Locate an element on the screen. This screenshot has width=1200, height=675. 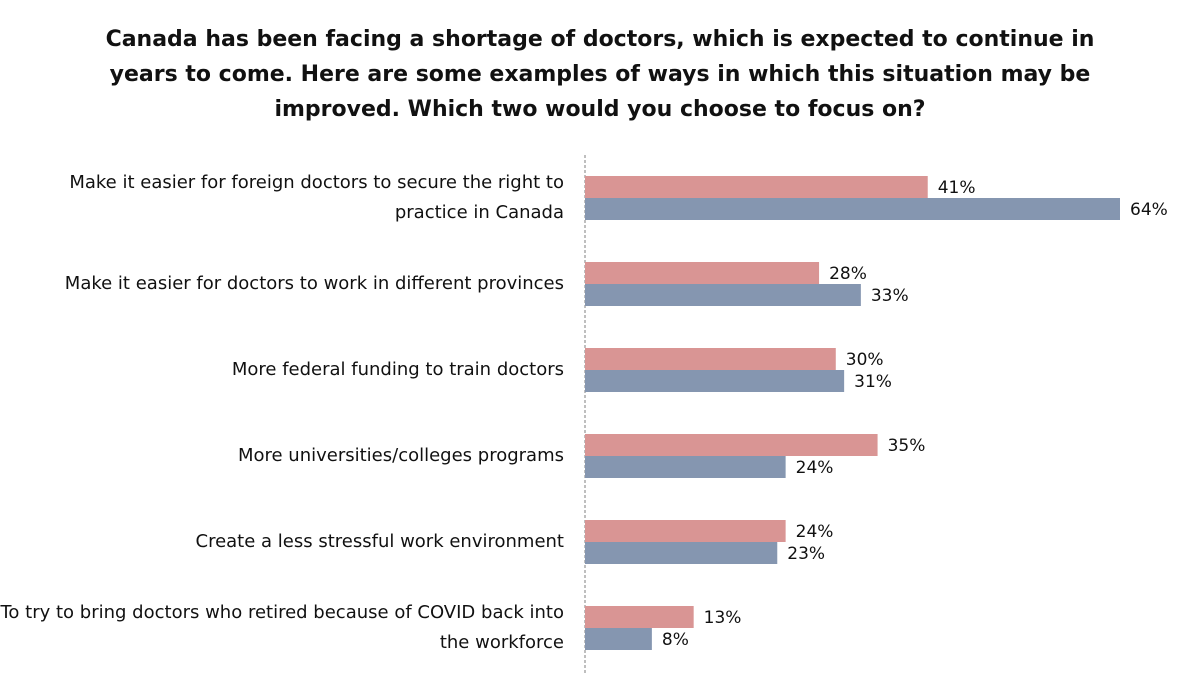
category-label-5: Create a less stressful work environment is located at coordinates (380, 541).